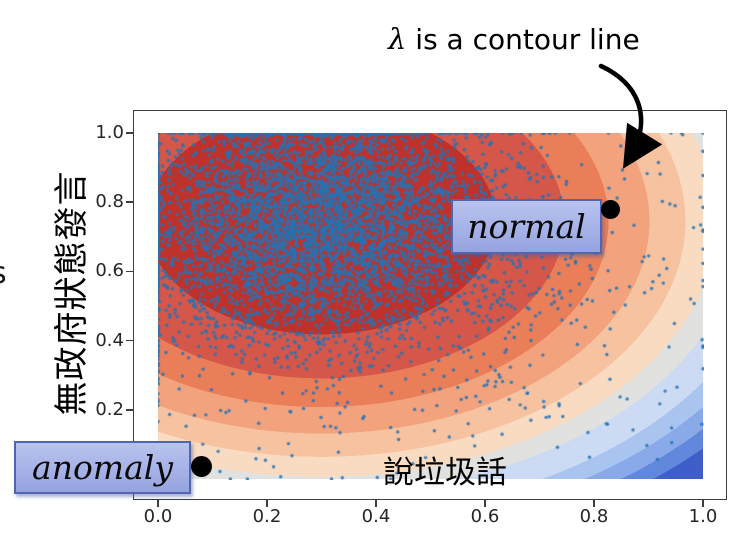  What do you see at coordinates (109, 340) in the screenshot?
I see `y-tick-label: 0.4` at bounding box center [109, 340].